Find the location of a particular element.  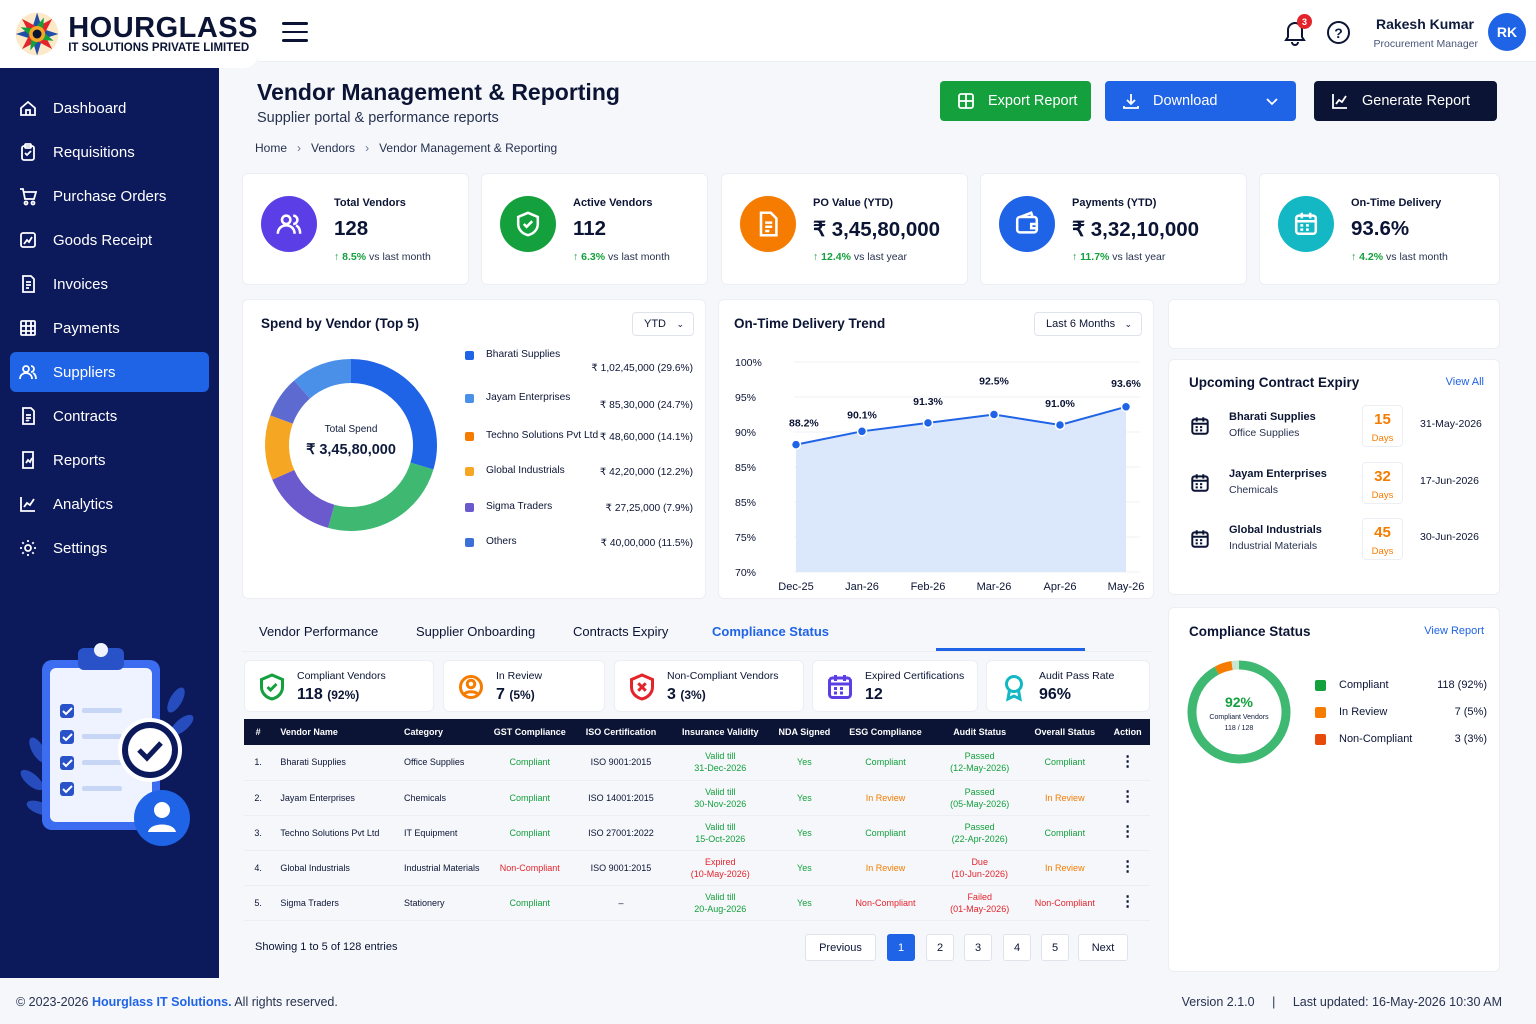

sidebar-item-settings: Settings is located at coordinates (109, 548).